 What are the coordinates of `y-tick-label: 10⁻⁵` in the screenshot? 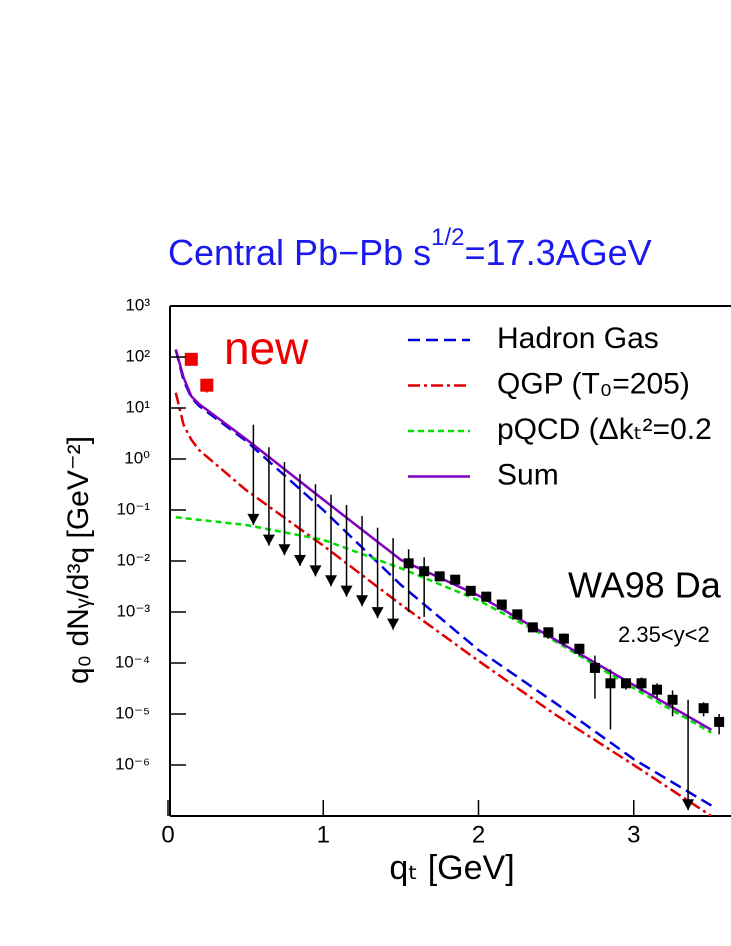 It's located at (132, 712).